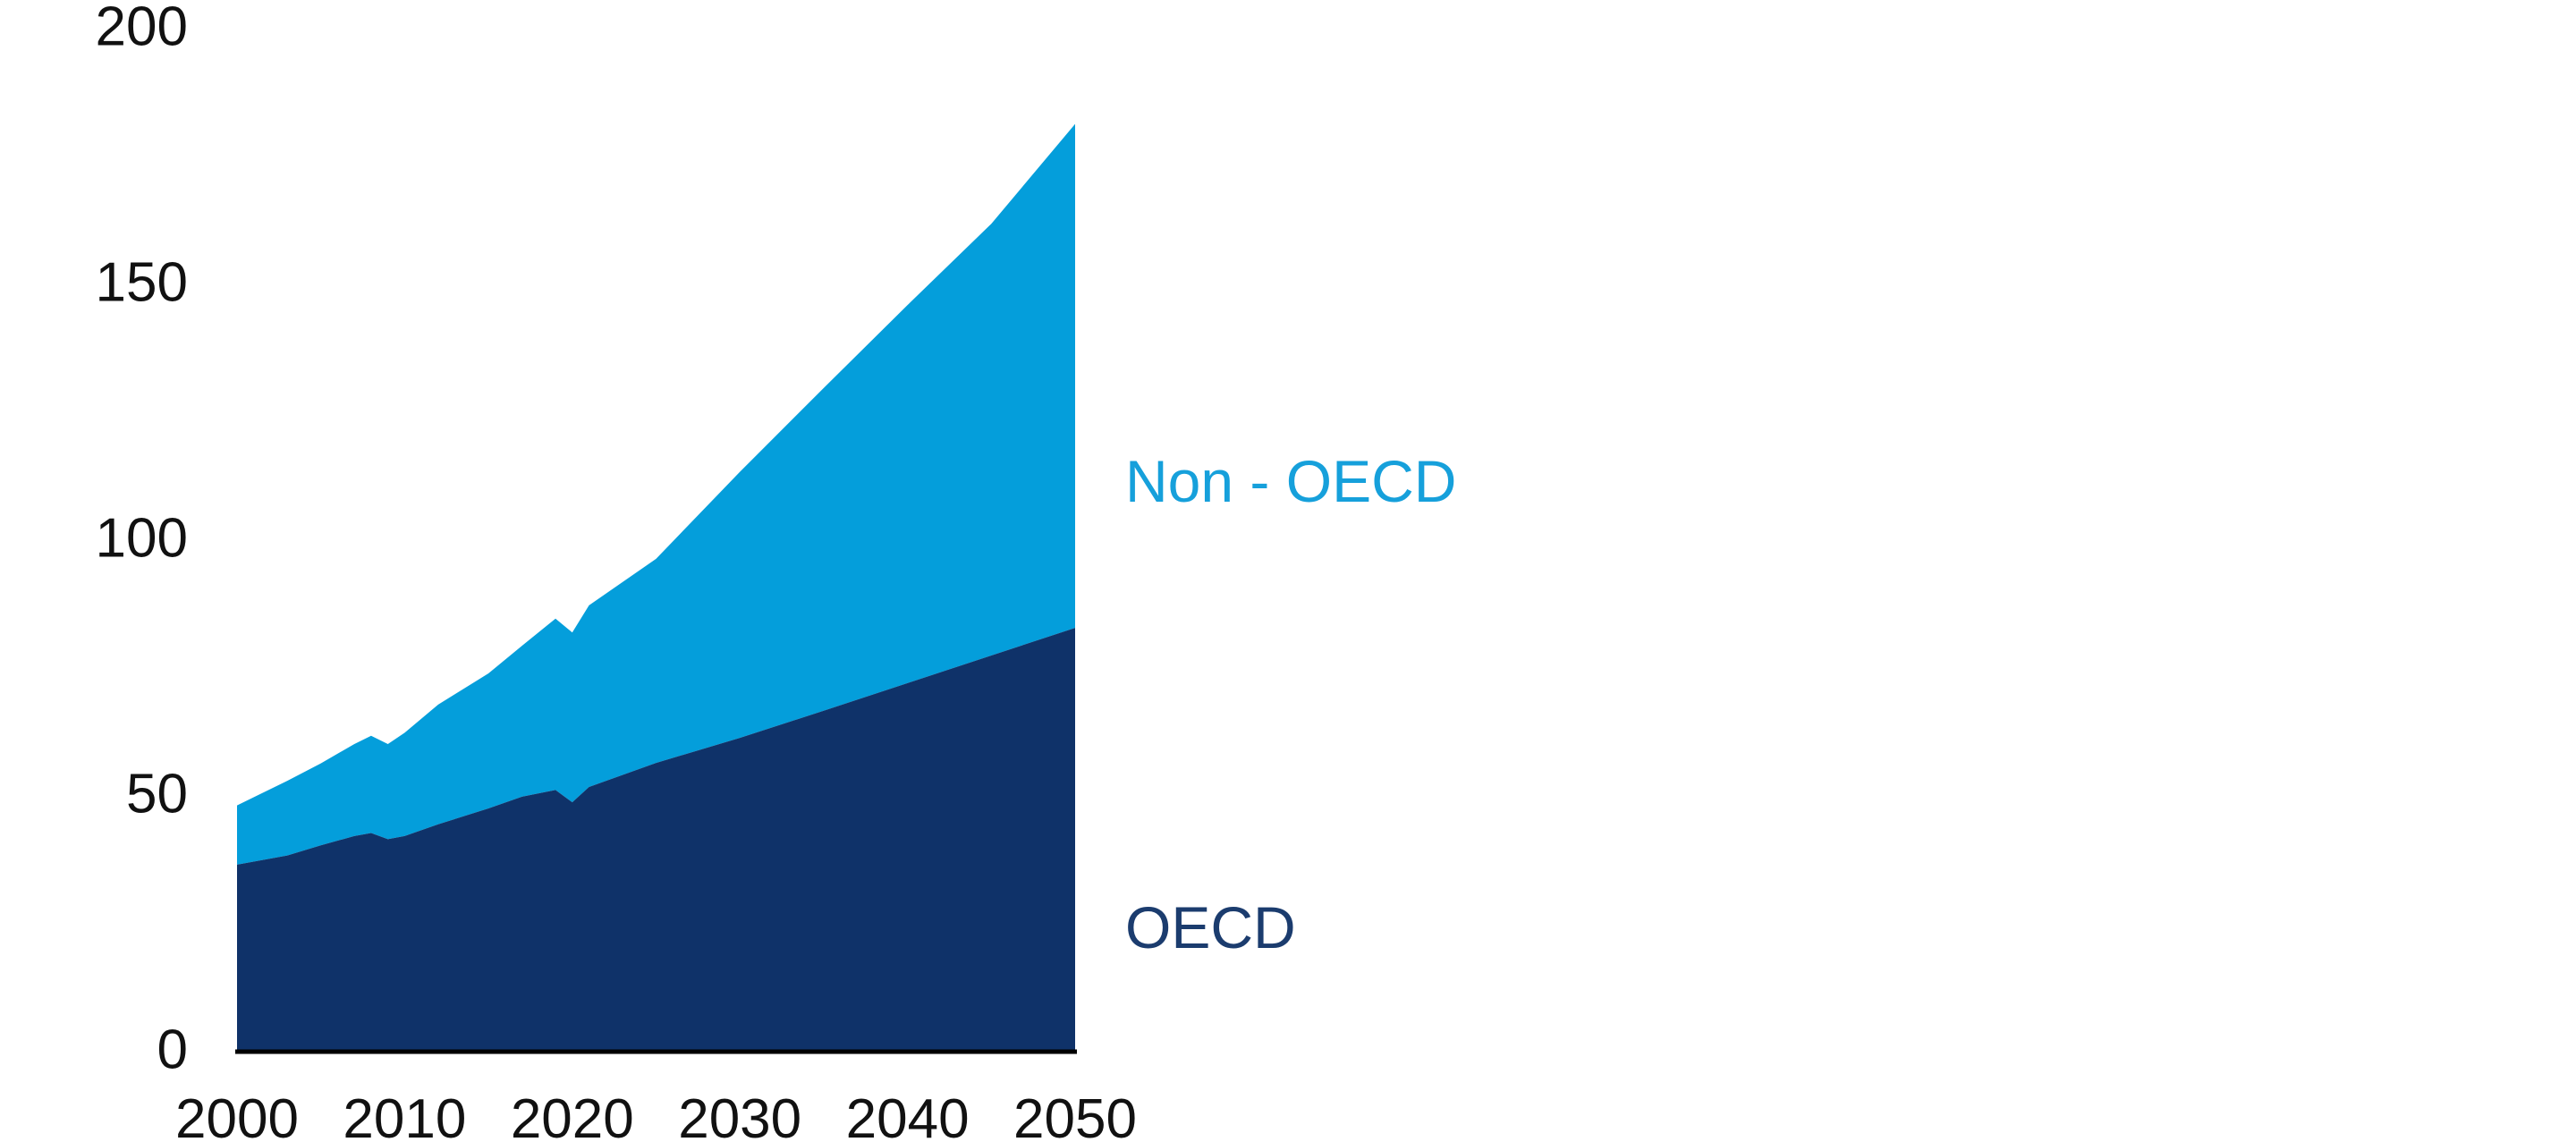 Image resolution: width=2576 pixels, height=1142 pixels. Describe the element at coordinates (1210, 927) in the screenshot. I see `legend-oecd-label: OECD` at that location.